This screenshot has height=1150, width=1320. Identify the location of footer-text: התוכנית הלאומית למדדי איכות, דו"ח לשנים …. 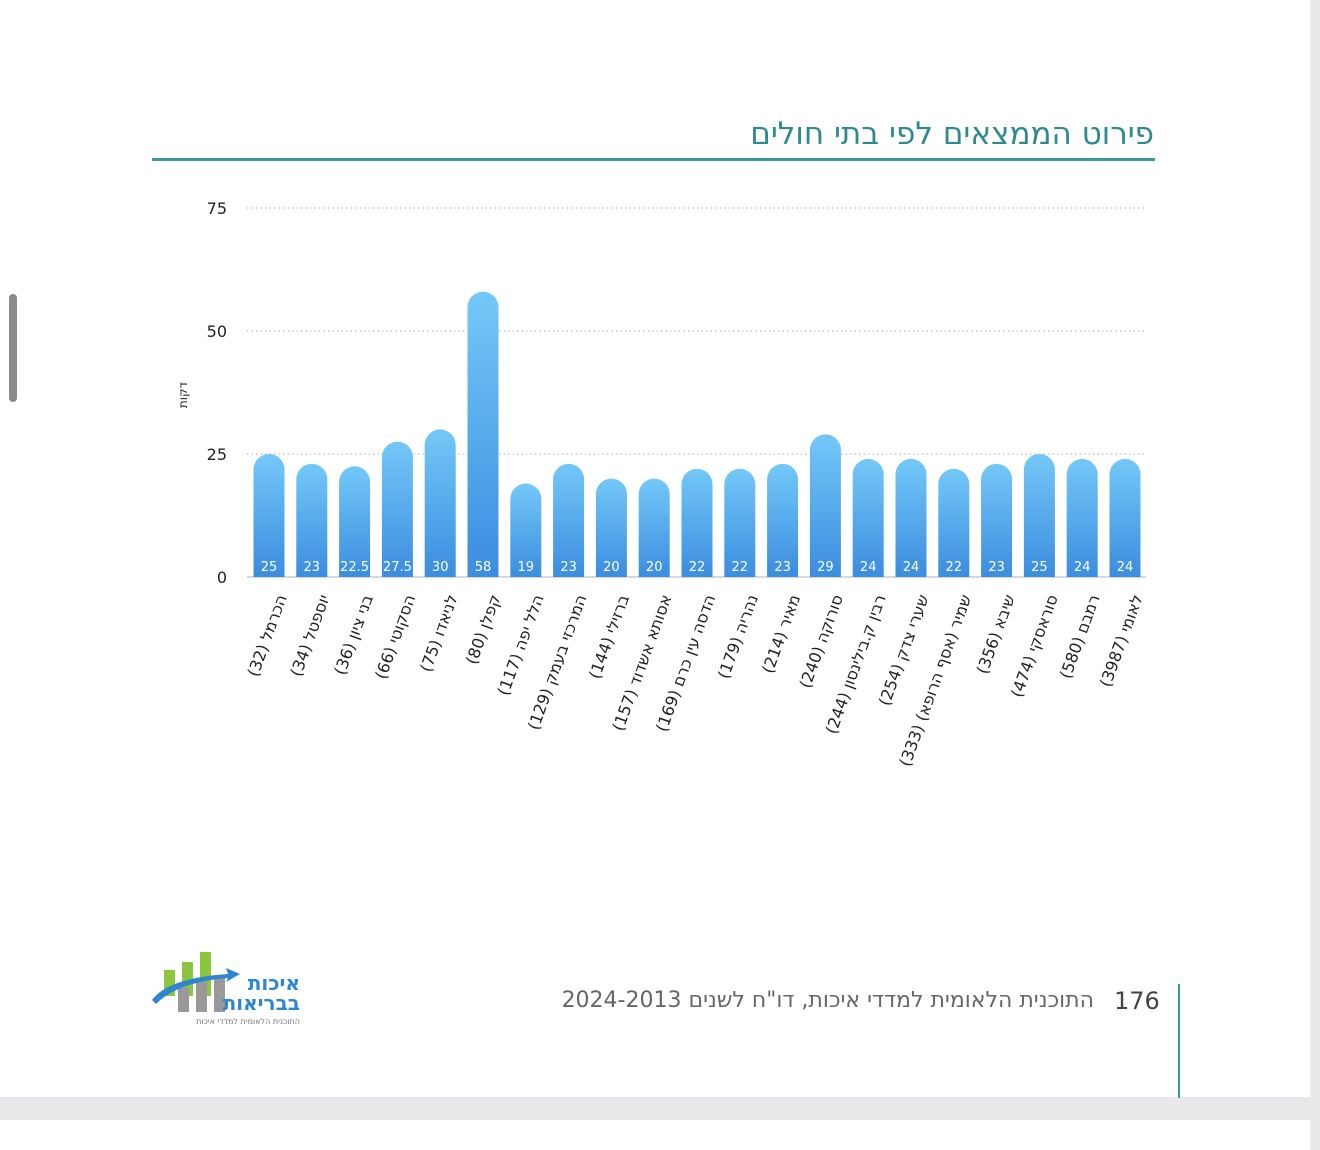
(827, 1000).